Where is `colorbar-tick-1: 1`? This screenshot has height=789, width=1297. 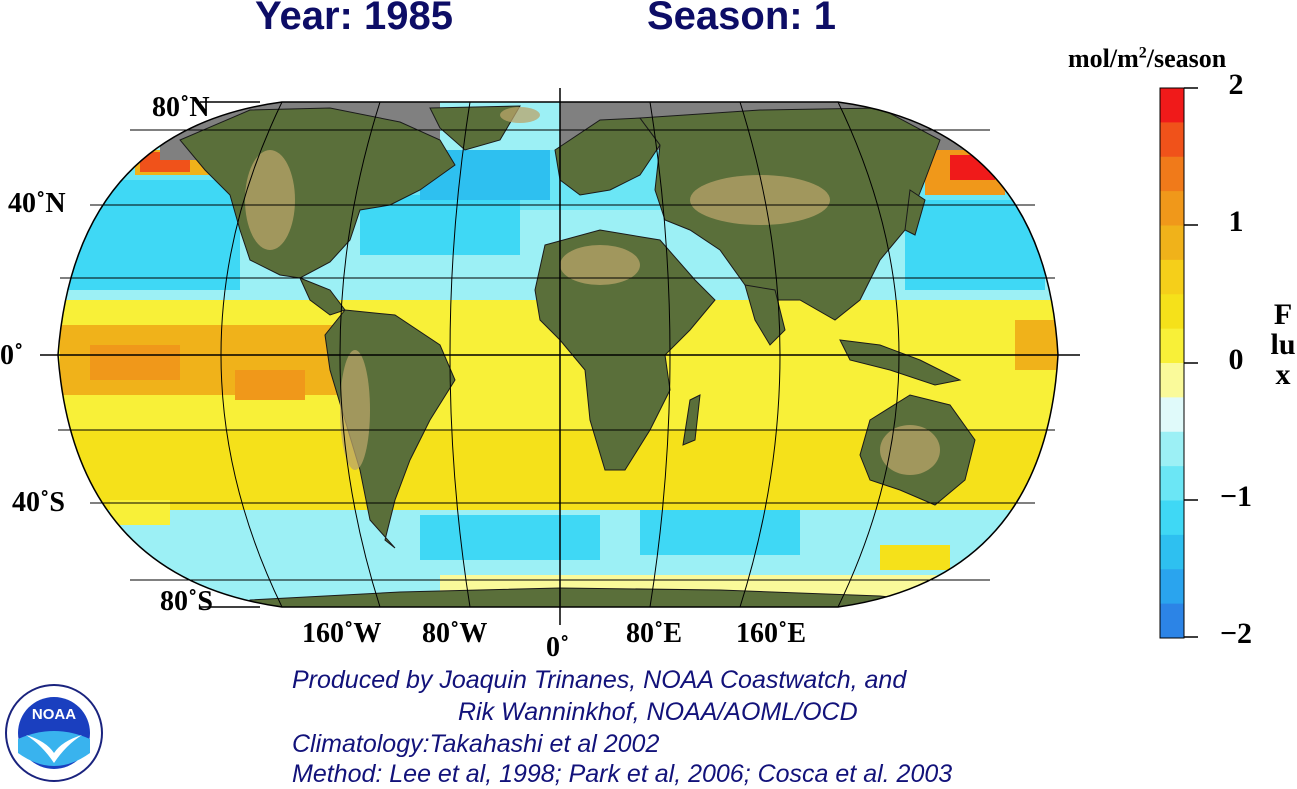 colorbar-tick-1: 1 is located at coordinates (1236, 221).